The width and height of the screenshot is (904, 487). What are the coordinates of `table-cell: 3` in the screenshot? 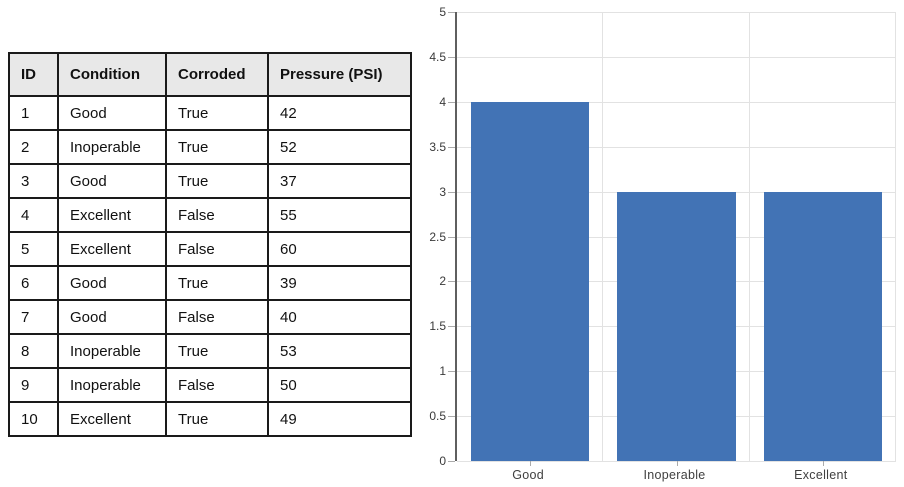 It's located at (33, 181).